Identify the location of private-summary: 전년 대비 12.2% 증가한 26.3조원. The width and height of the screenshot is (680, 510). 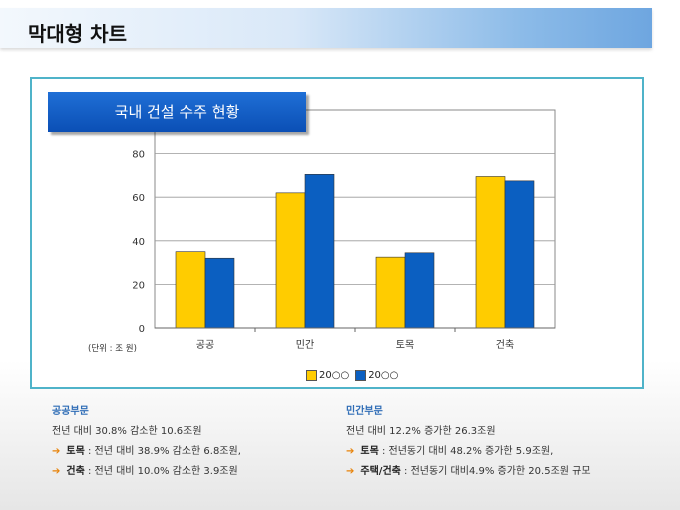
(421, 431).